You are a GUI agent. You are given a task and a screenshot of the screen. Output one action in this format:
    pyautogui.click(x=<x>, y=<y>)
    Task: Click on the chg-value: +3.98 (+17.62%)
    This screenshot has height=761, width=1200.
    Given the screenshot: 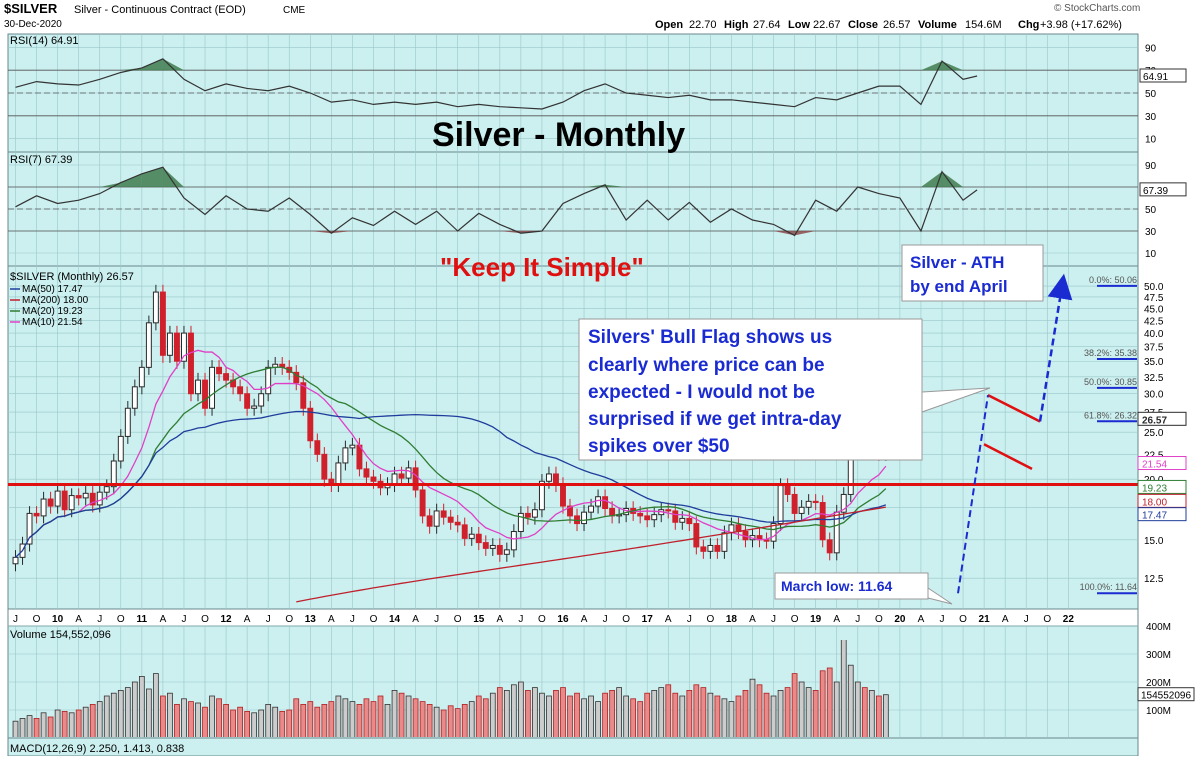 What is the action you would take?
    pyautogui.click(x=1081, y=25)
    